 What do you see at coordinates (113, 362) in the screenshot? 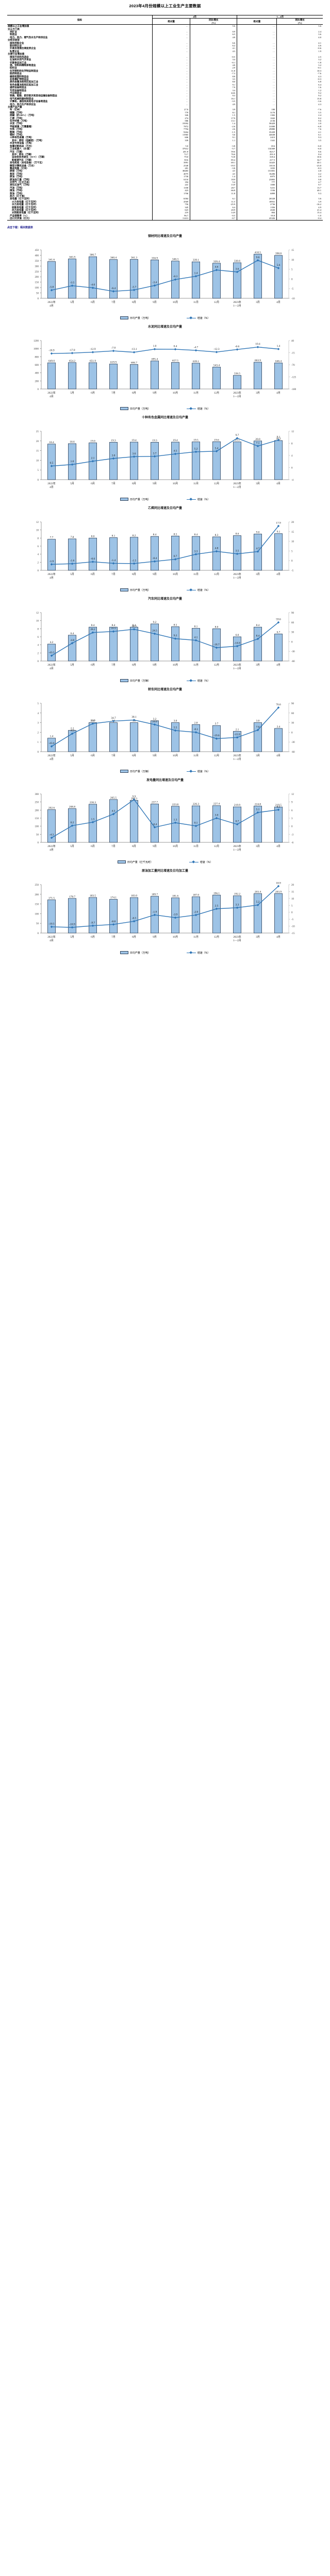
I see `svg-text: 619.9` at bounding box center [113, 362].